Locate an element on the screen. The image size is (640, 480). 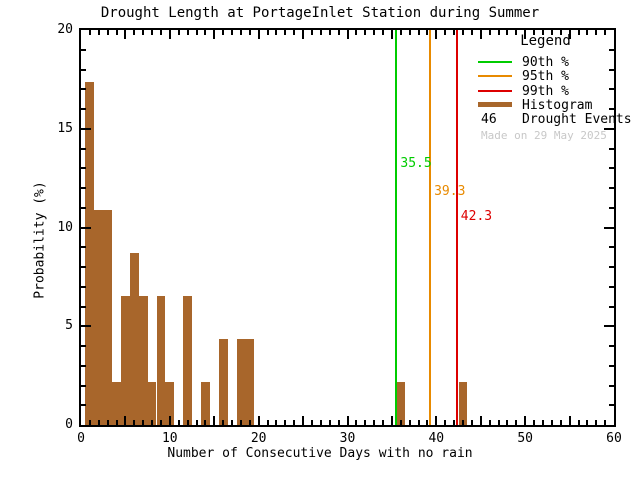
legend-item-histogram: Histogram is located at coordinates (557, 105).